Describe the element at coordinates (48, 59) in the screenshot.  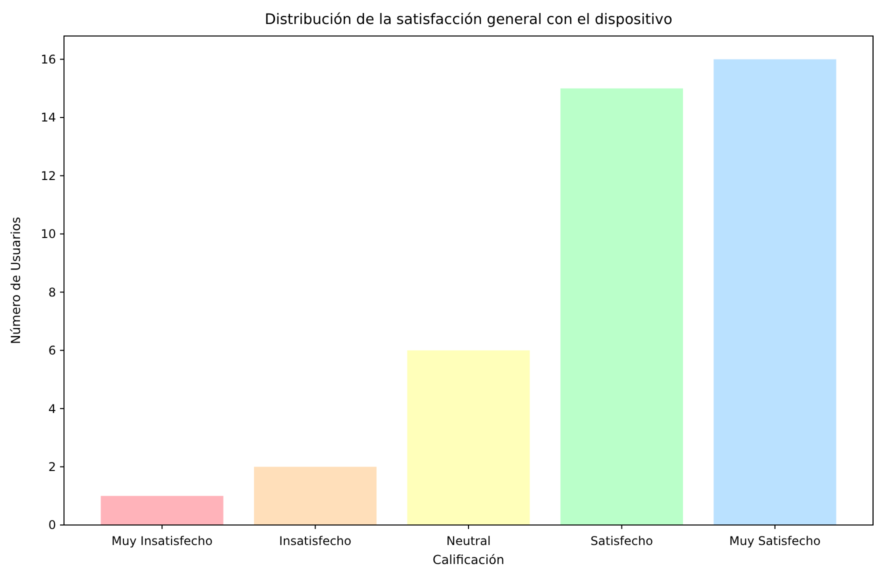
I see `y-tick-label: 16` at that location.